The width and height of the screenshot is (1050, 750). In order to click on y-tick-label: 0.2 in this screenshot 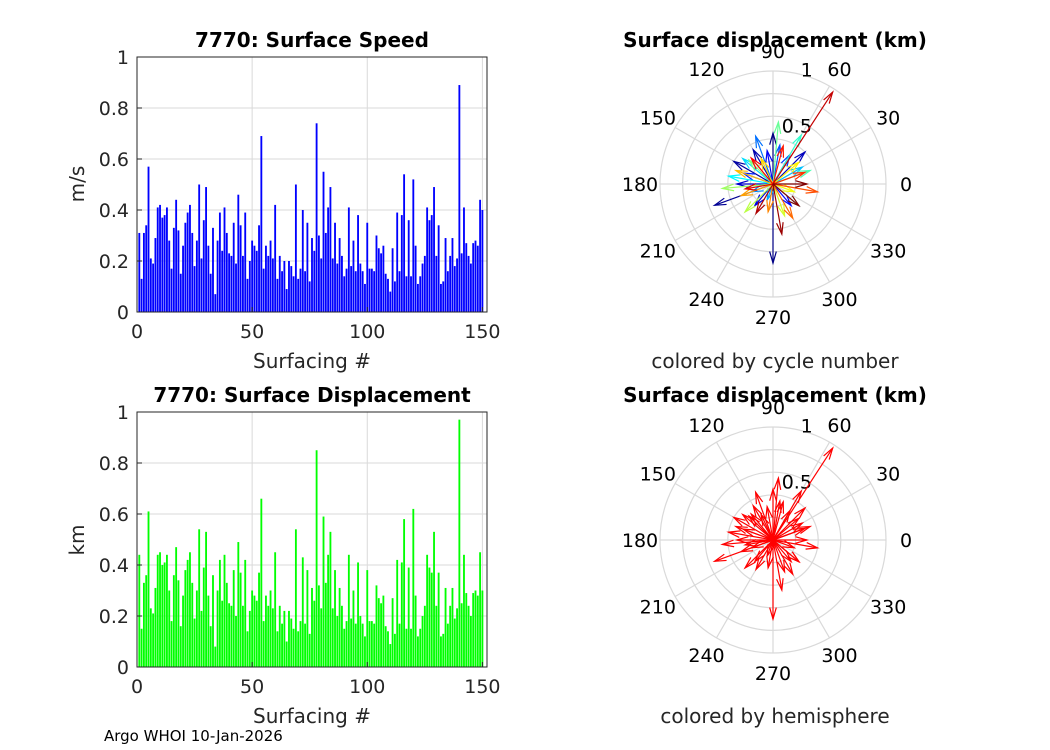, I will do `click(114, 617)`.